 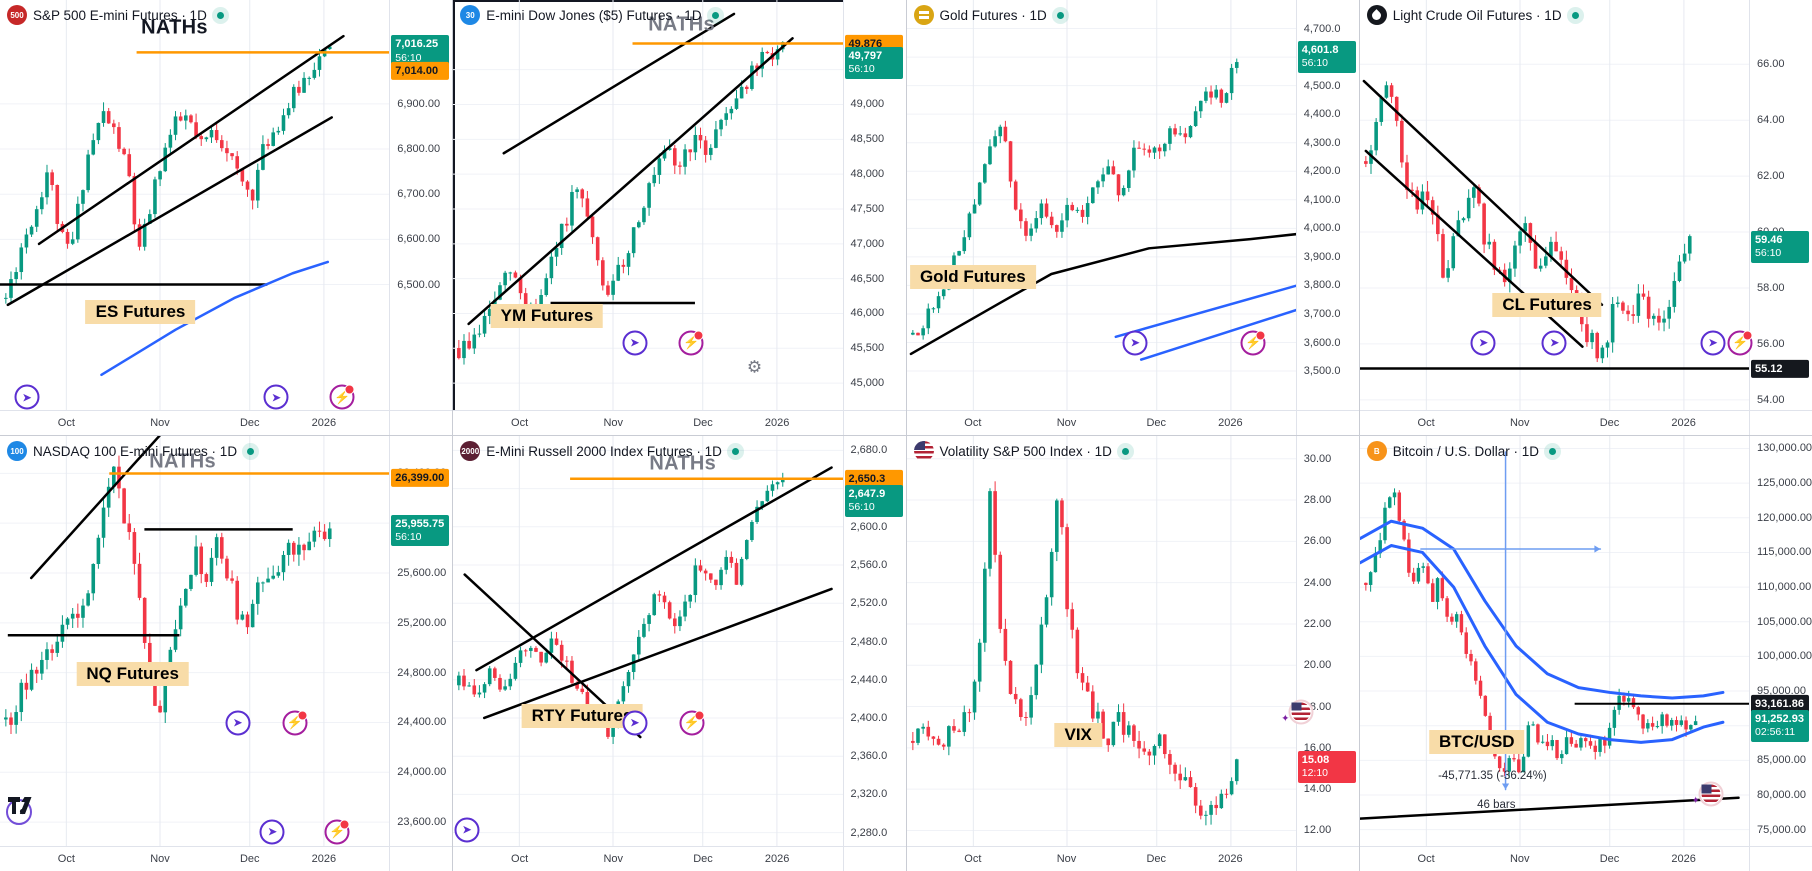 I want to click on y-axis-tick: 120,000.00, so click(x=1784, y=517).